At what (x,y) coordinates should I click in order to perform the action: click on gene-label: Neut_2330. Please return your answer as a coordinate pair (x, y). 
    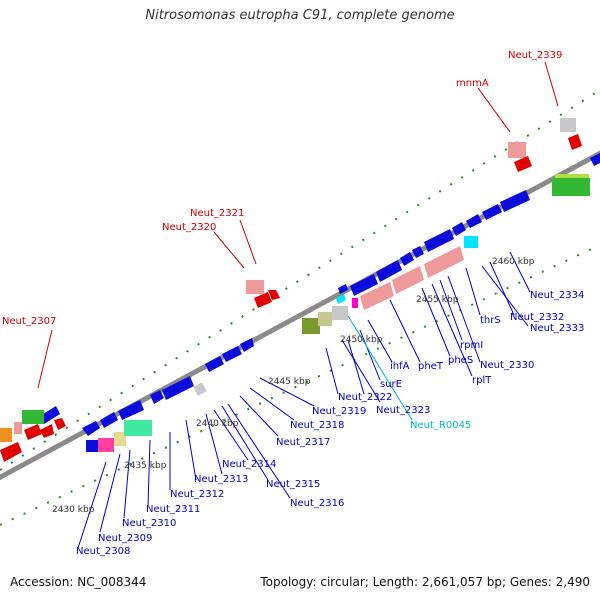
    Looking at the image, I should click on (507, 365).